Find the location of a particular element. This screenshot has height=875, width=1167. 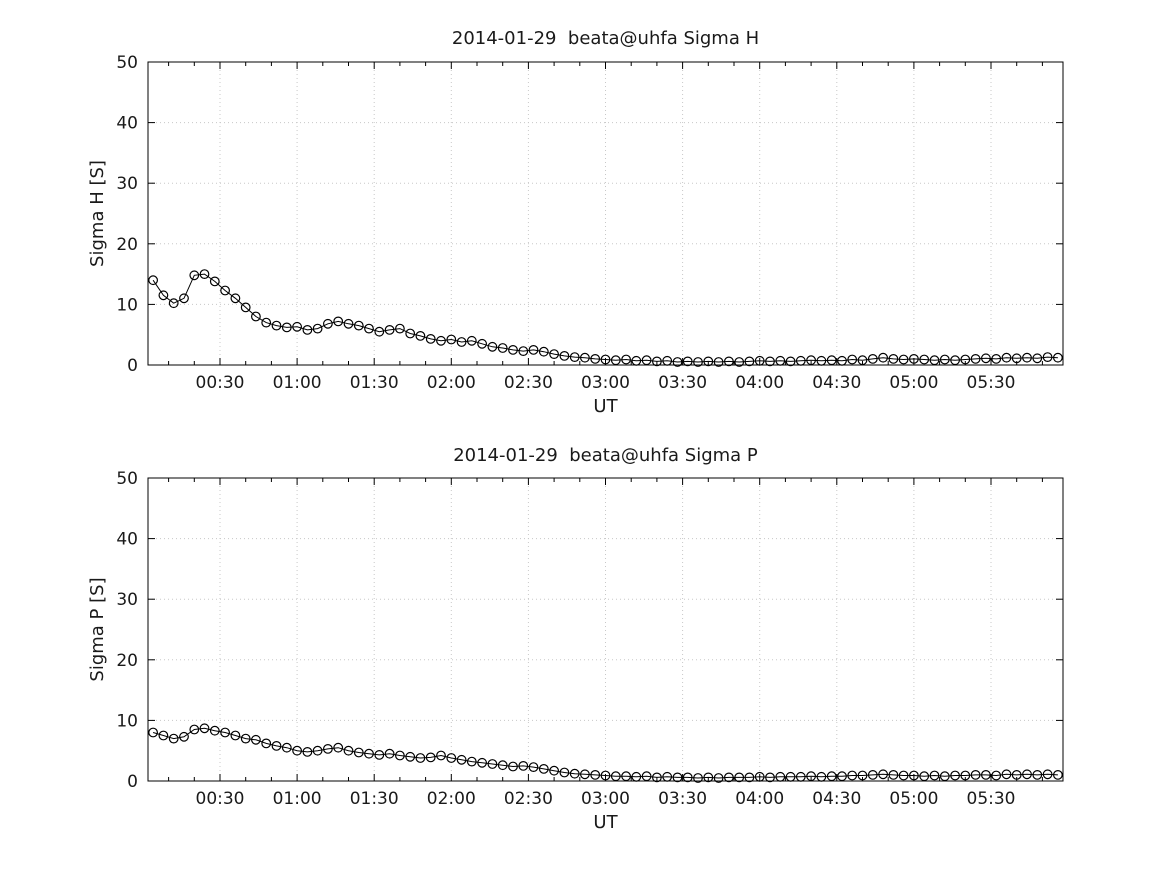

x-tick-label: 04:30 is located at coordinates (836, 799).